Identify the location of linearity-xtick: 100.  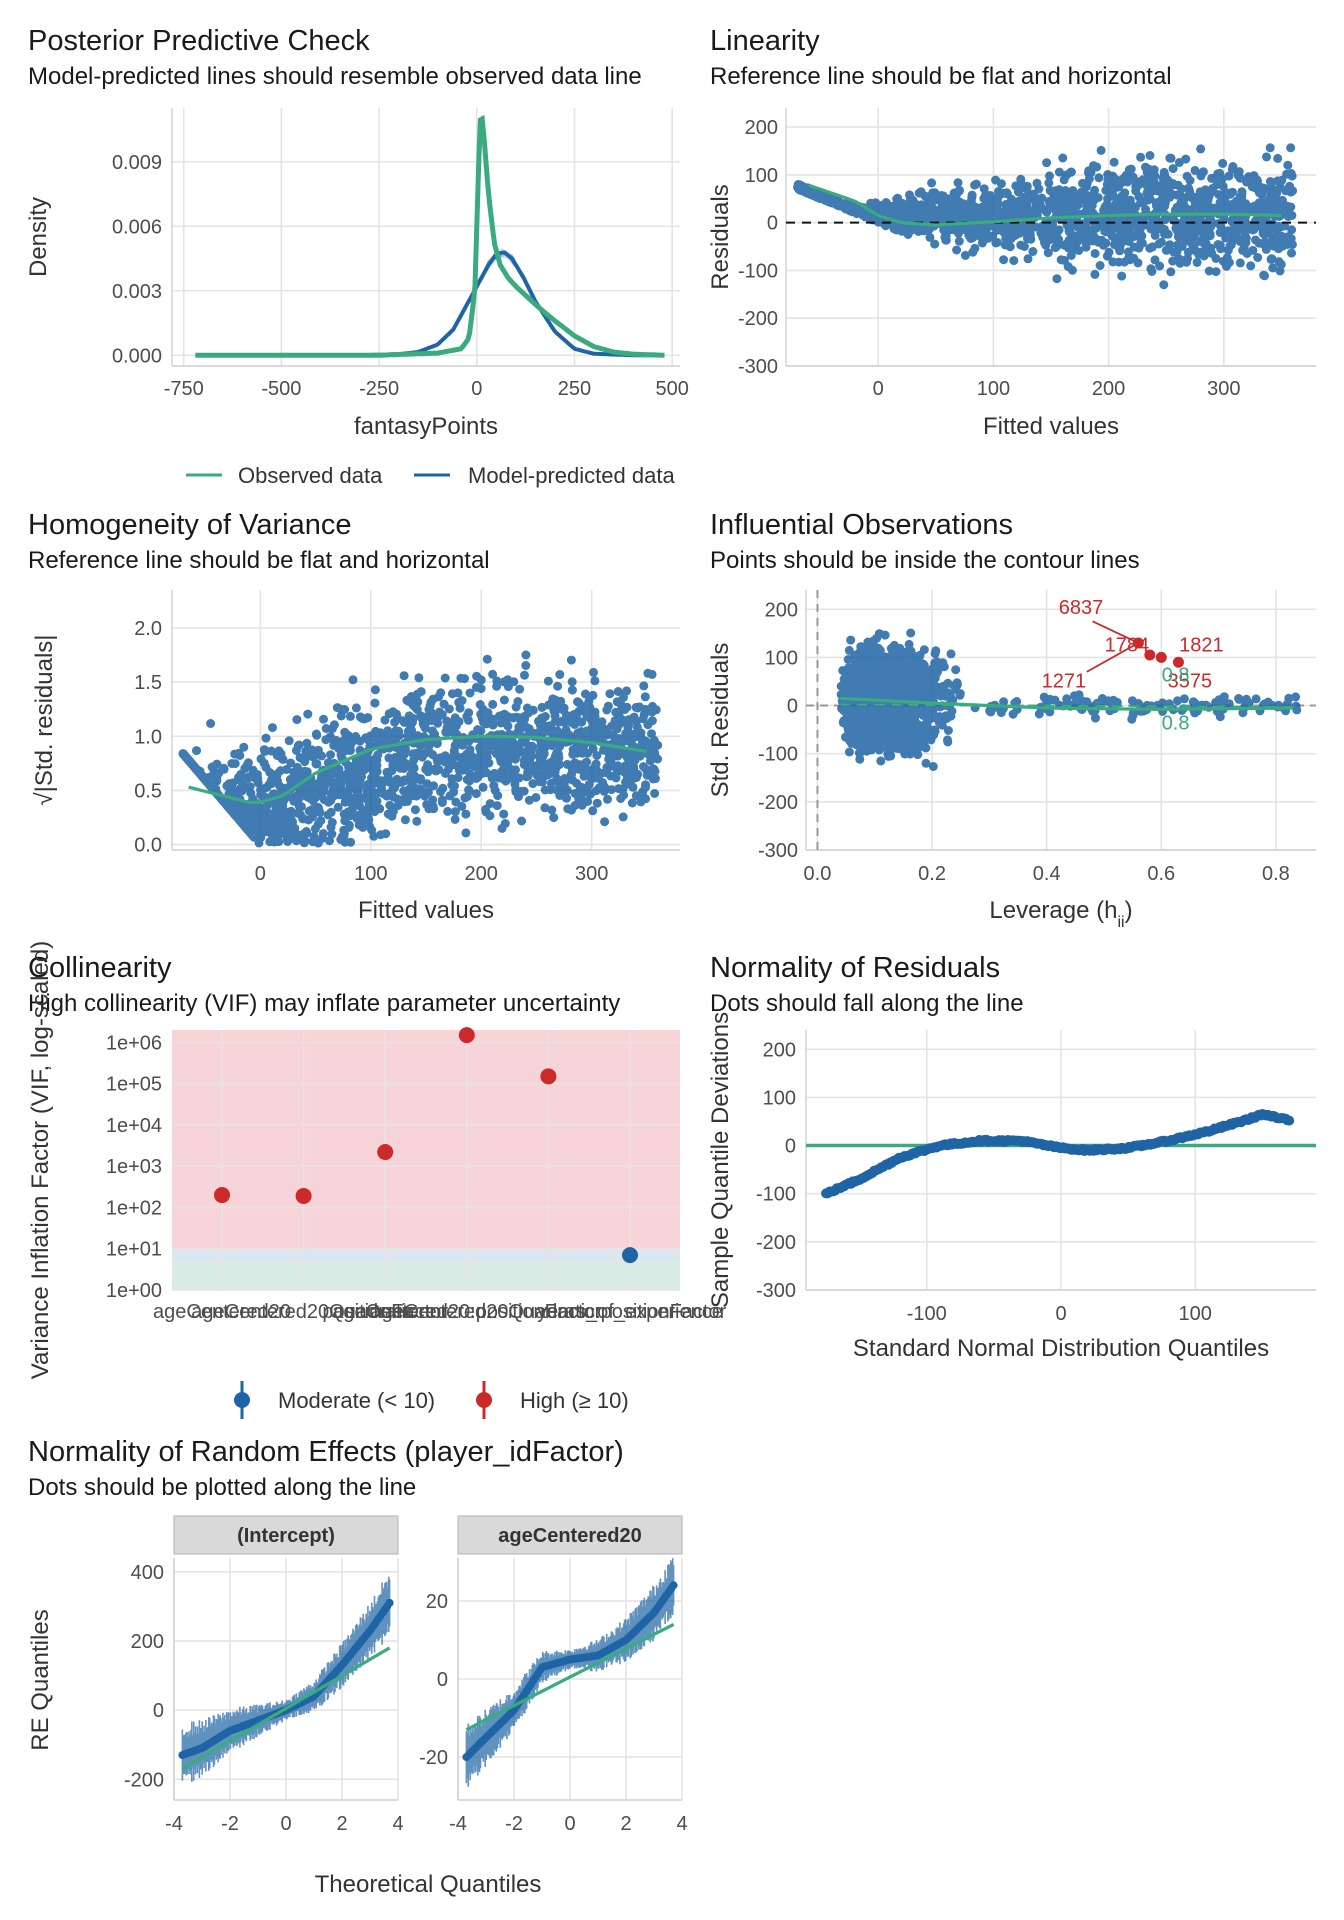
(993, 389).